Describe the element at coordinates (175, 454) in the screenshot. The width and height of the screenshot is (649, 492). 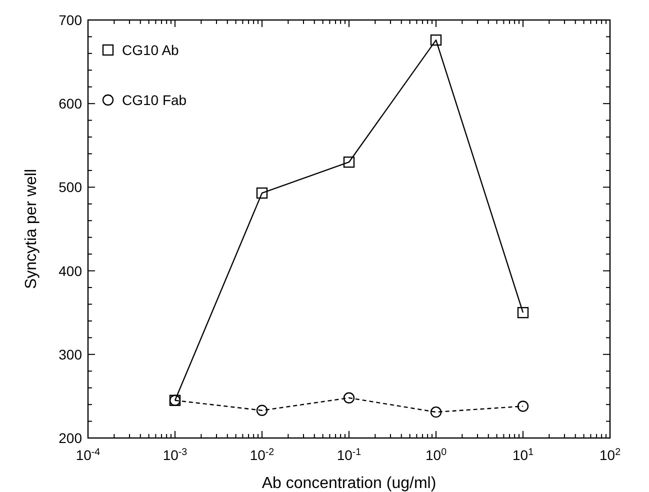
I see `x-tick-label: 10$^{-3}$` at that location.